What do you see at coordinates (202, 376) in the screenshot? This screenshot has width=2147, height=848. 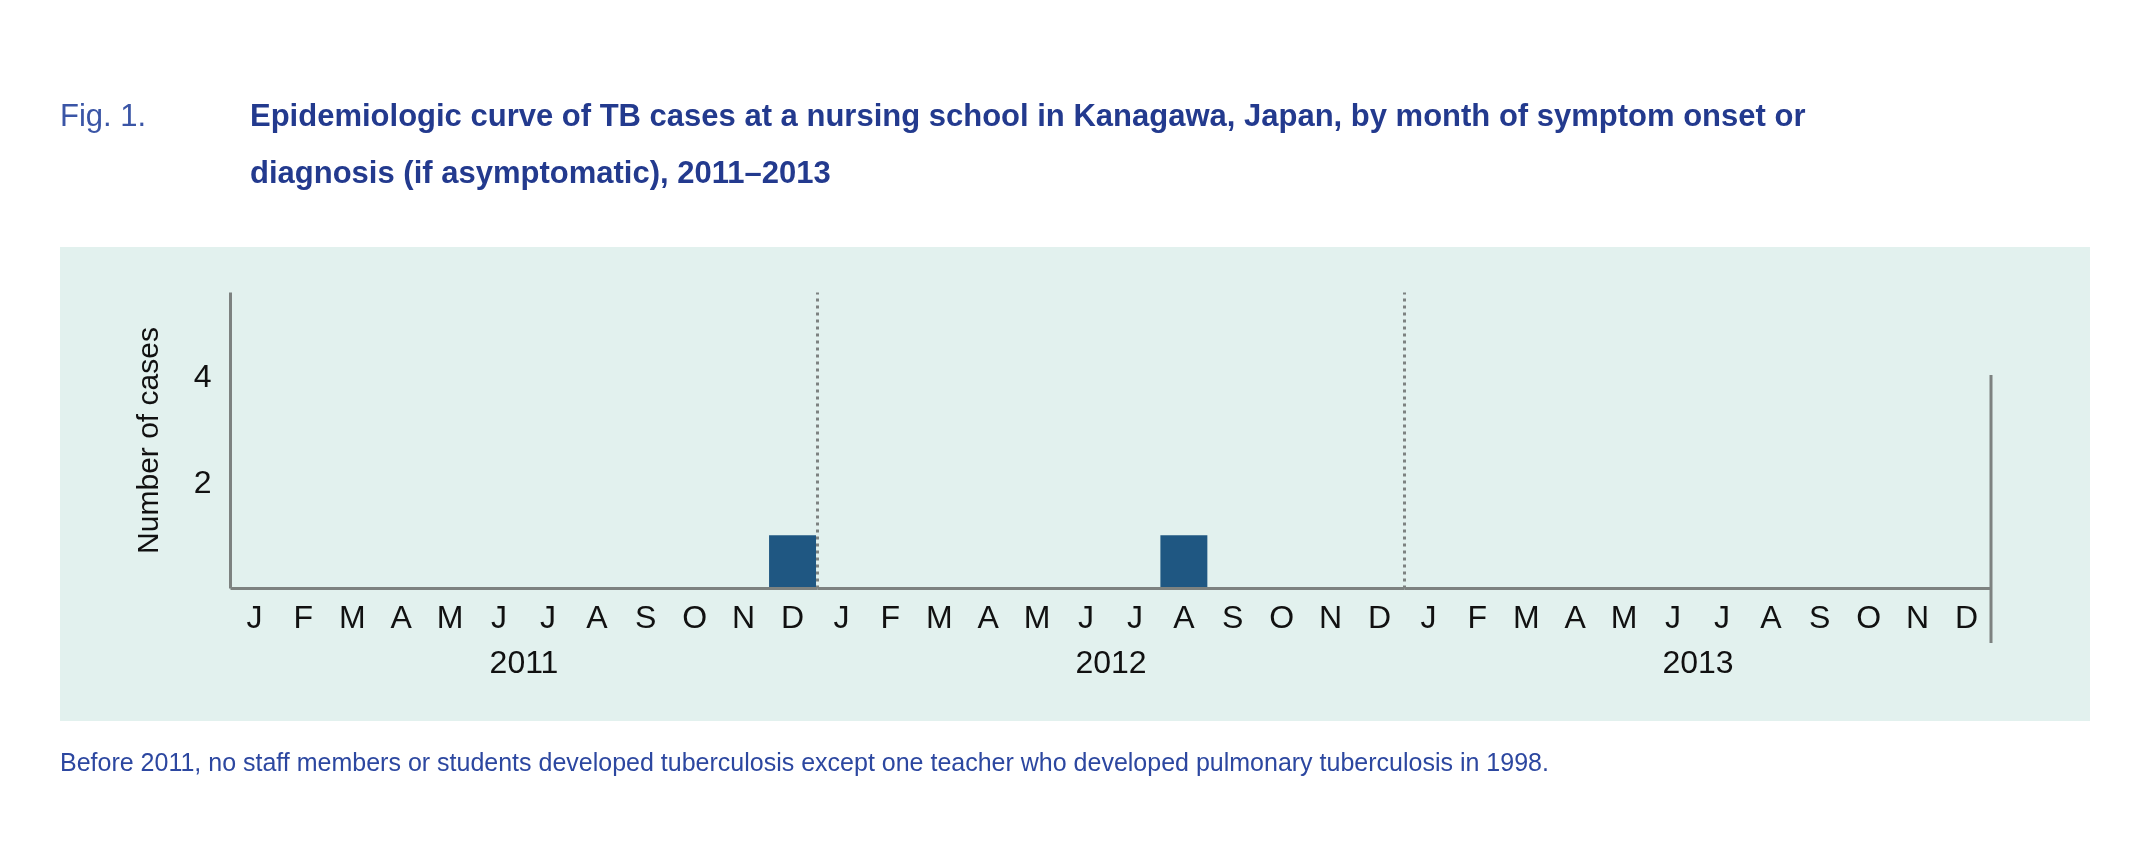 I see `y-tick-label: 4` at bounding box center [202, 376].